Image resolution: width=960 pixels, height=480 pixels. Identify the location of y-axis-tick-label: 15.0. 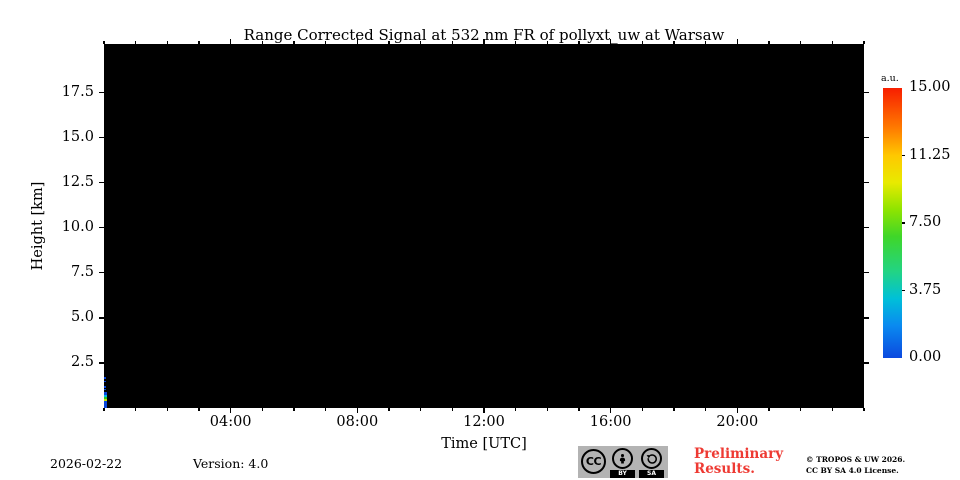
(77, 136).